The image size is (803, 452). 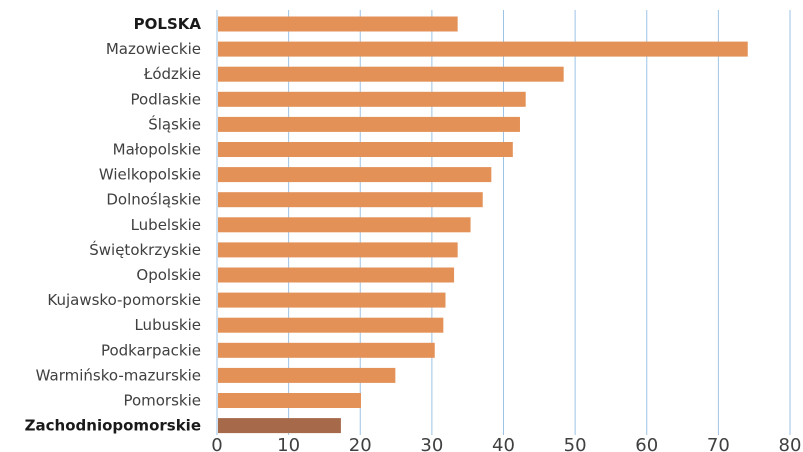 What do you see at coordinates (174, 123) in the screenshot?
I see `category-label--l-skie: Śląskie` at bounding box center [174, 123].